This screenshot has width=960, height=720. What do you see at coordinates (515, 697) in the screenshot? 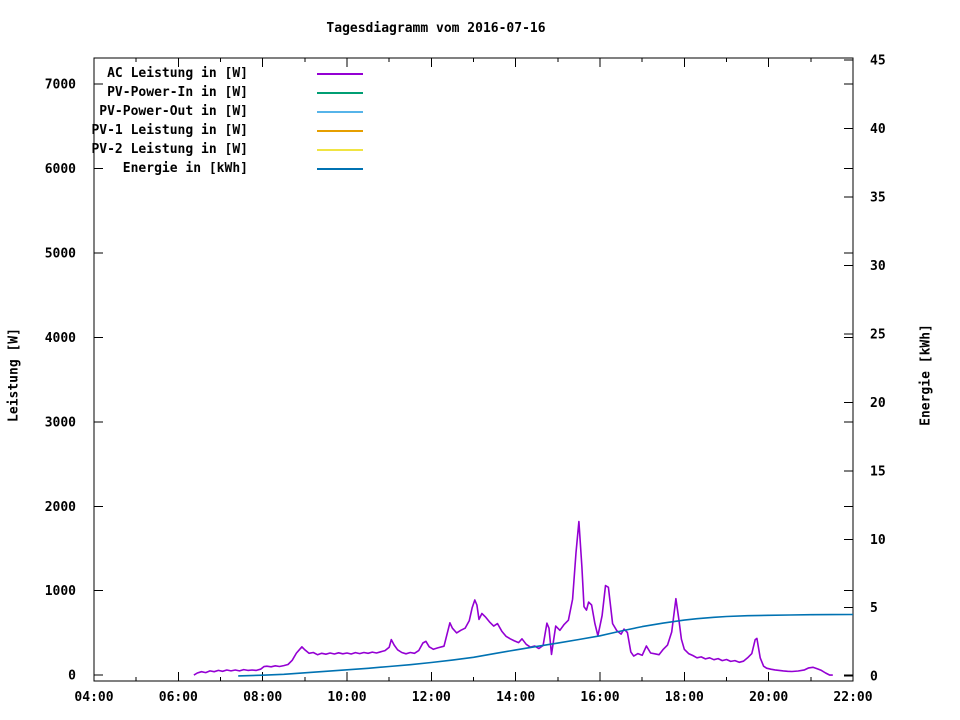
I see `x-tick-label: 14:00` at bounding box center [515, 697].